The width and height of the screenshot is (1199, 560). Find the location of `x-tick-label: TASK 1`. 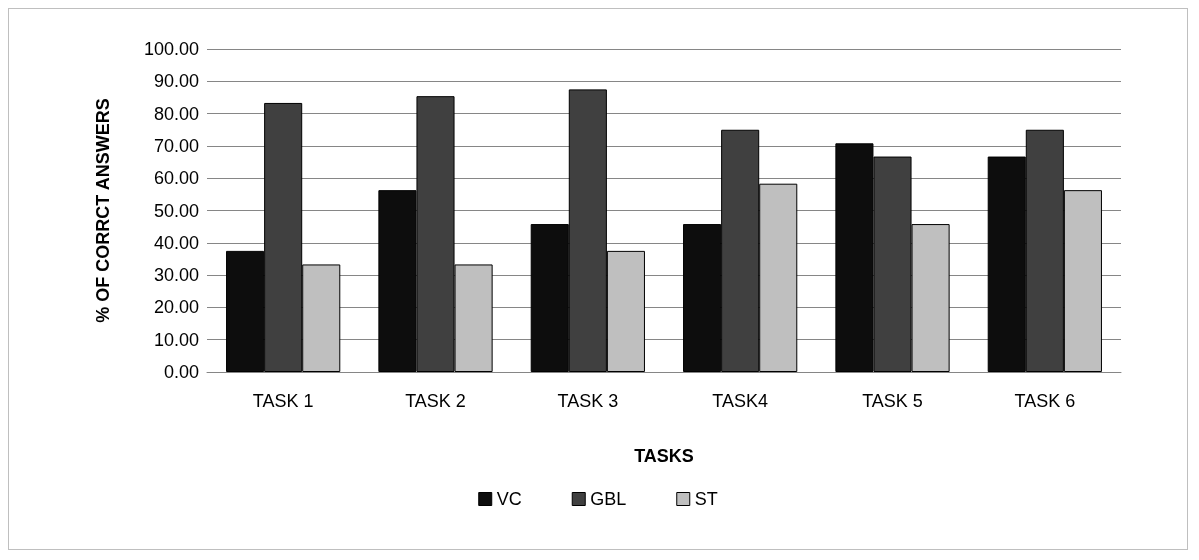

x-tick-label: TASK 1 is located at coordinates (283, 401).